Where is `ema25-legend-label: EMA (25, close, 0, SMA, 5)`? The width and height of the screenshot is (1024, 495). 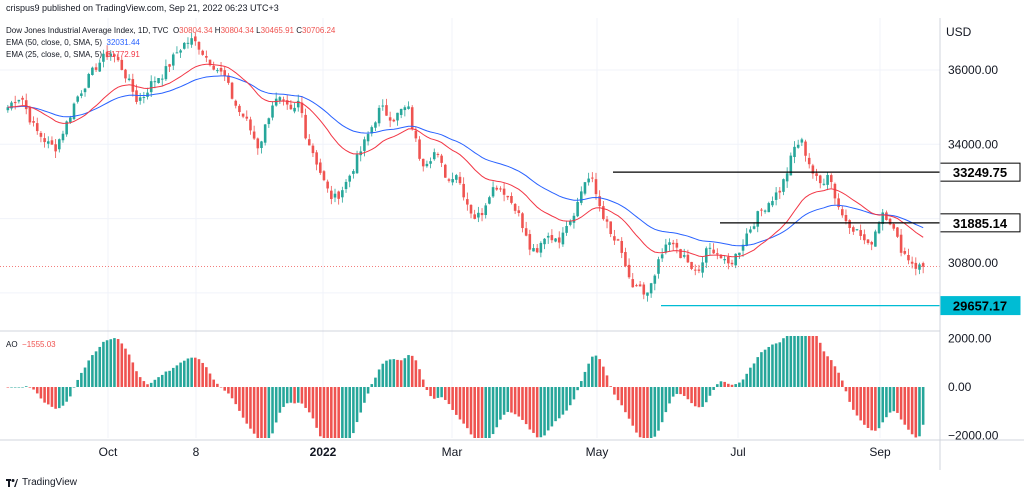
ema25-legend-label: EMA (25, close, 0, SMA, 5) is located at coordinates (54, 54).